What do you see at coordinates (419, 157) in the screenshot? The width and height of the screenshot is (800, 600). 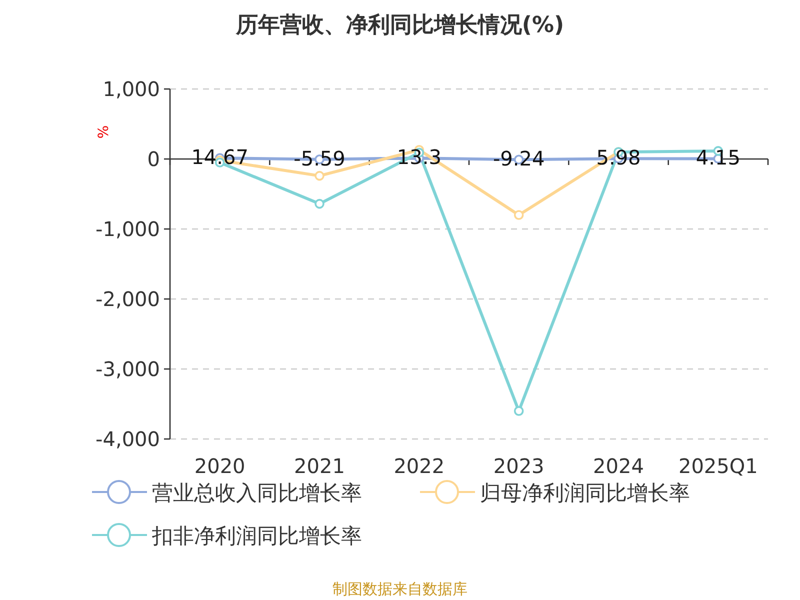 I see `data-label: 13.3` at bounding box center [419, 157].